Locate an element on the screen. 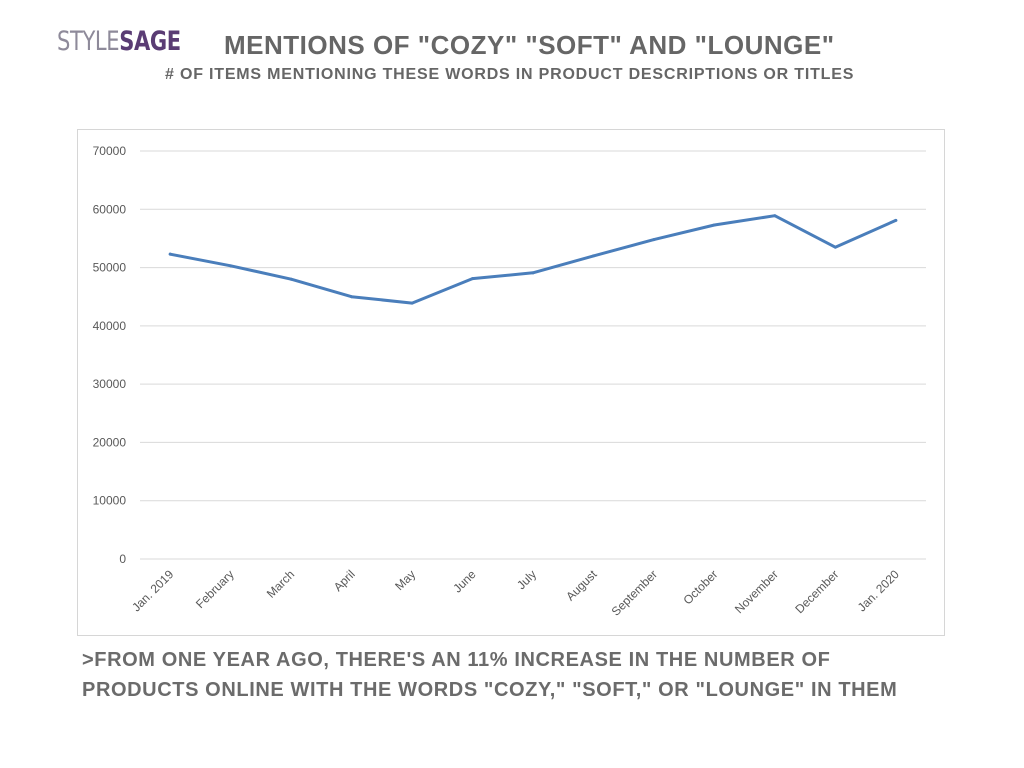  x-tick-label: August is located at coordinates (581, 585).